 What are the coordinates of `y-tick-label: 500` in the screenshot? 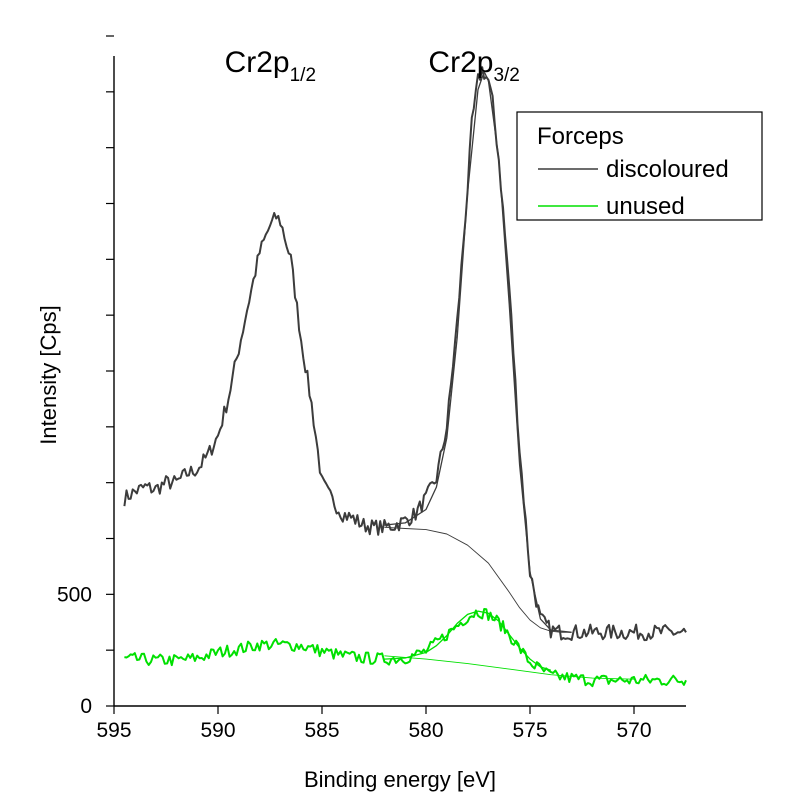 It's located at (74, 594).